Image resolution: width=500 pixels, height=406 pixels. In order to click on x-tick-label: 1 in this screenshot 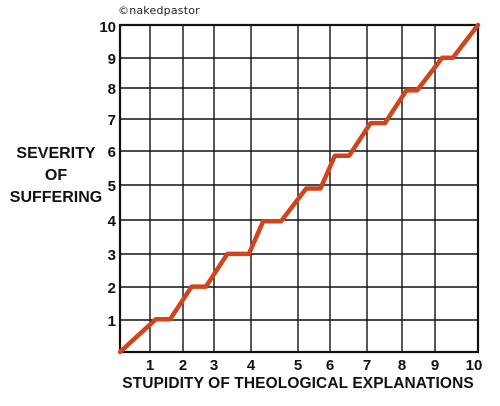, I will do `click(150, 365)`.